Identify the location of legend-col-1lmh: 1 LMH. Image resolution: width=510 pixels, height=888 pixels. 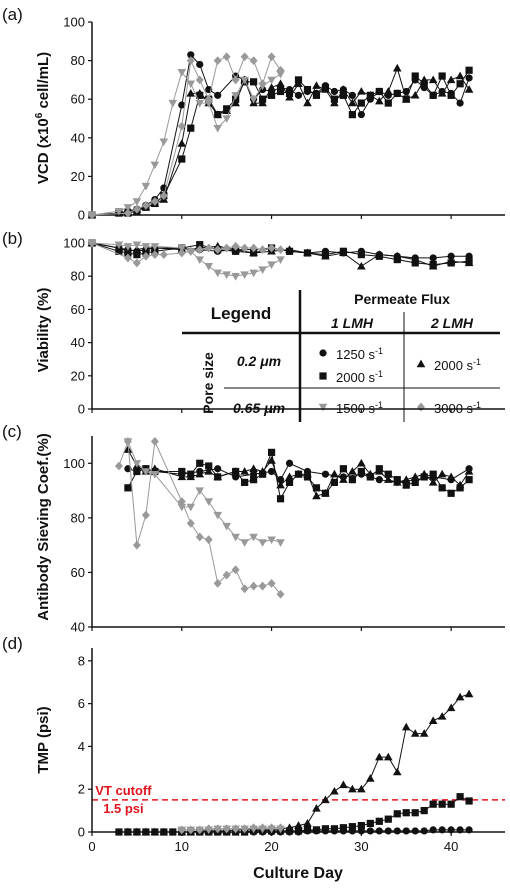
(352, 323).